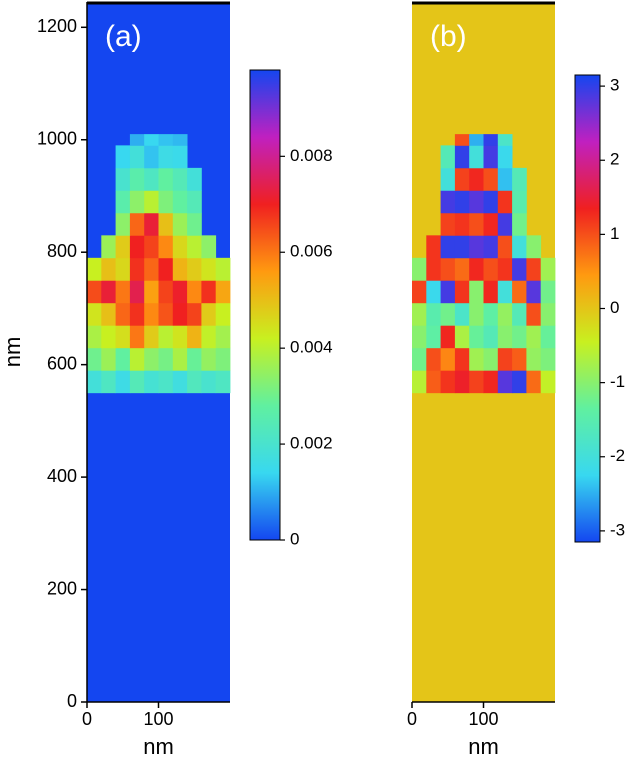 The height and width of the screenshot is (773, 640). I want to click on x-tick-label: 0, so click(87, 719).